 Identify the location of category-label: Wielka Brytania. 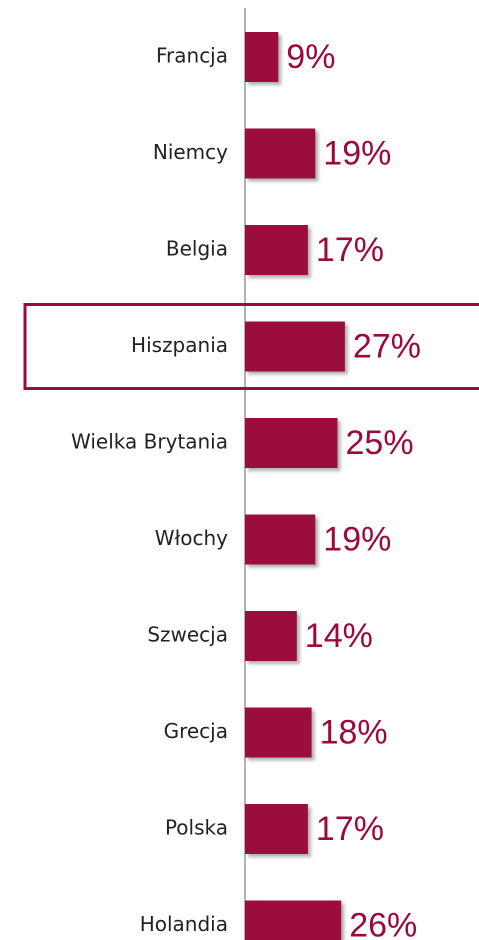
(149, 442).